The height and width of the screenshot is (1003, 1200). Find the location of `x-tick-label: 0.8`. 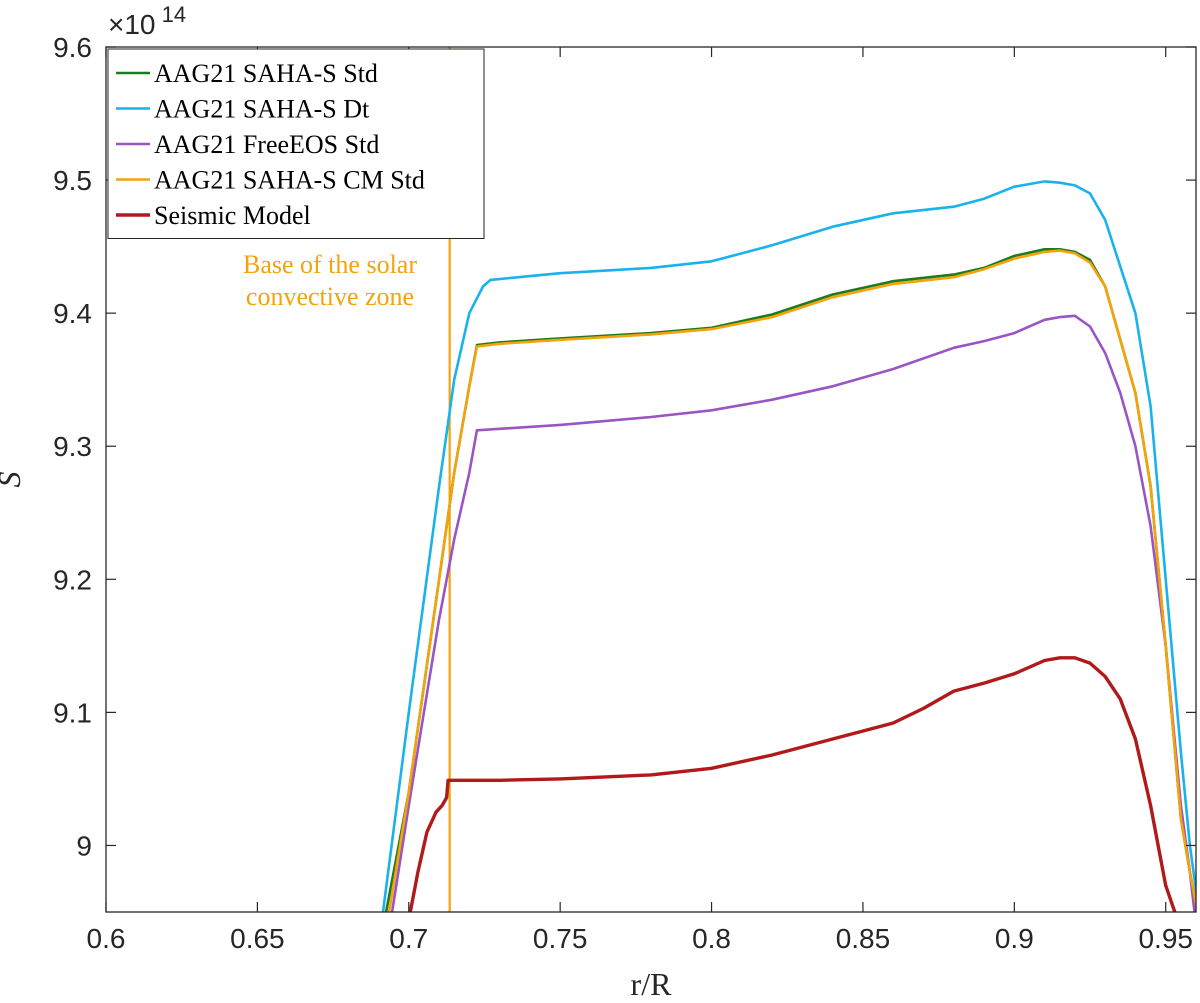

x-tick-label: 0.8 is located at coordinates (711, 938).